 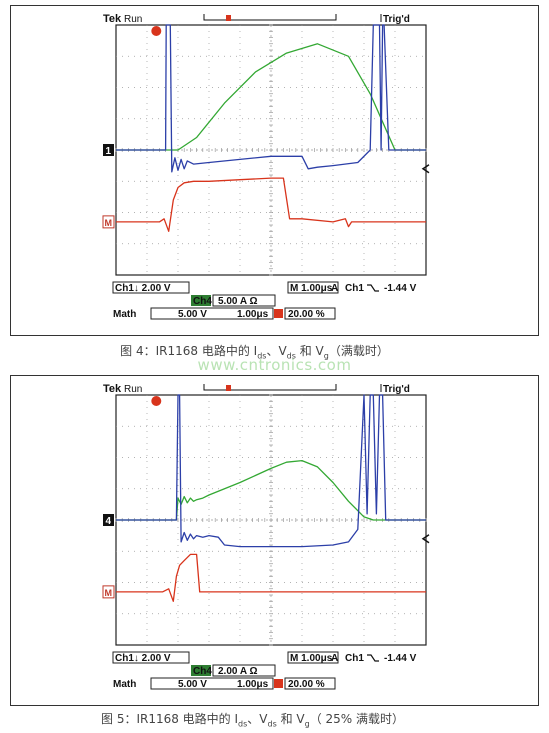 I want to click on channel-marker-label: 1, so click(x=109, y=151).